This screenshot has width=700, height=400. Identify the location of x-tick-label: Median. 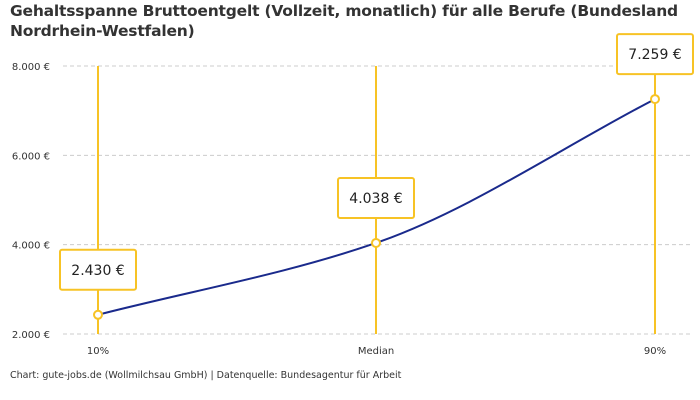
(376, 351).